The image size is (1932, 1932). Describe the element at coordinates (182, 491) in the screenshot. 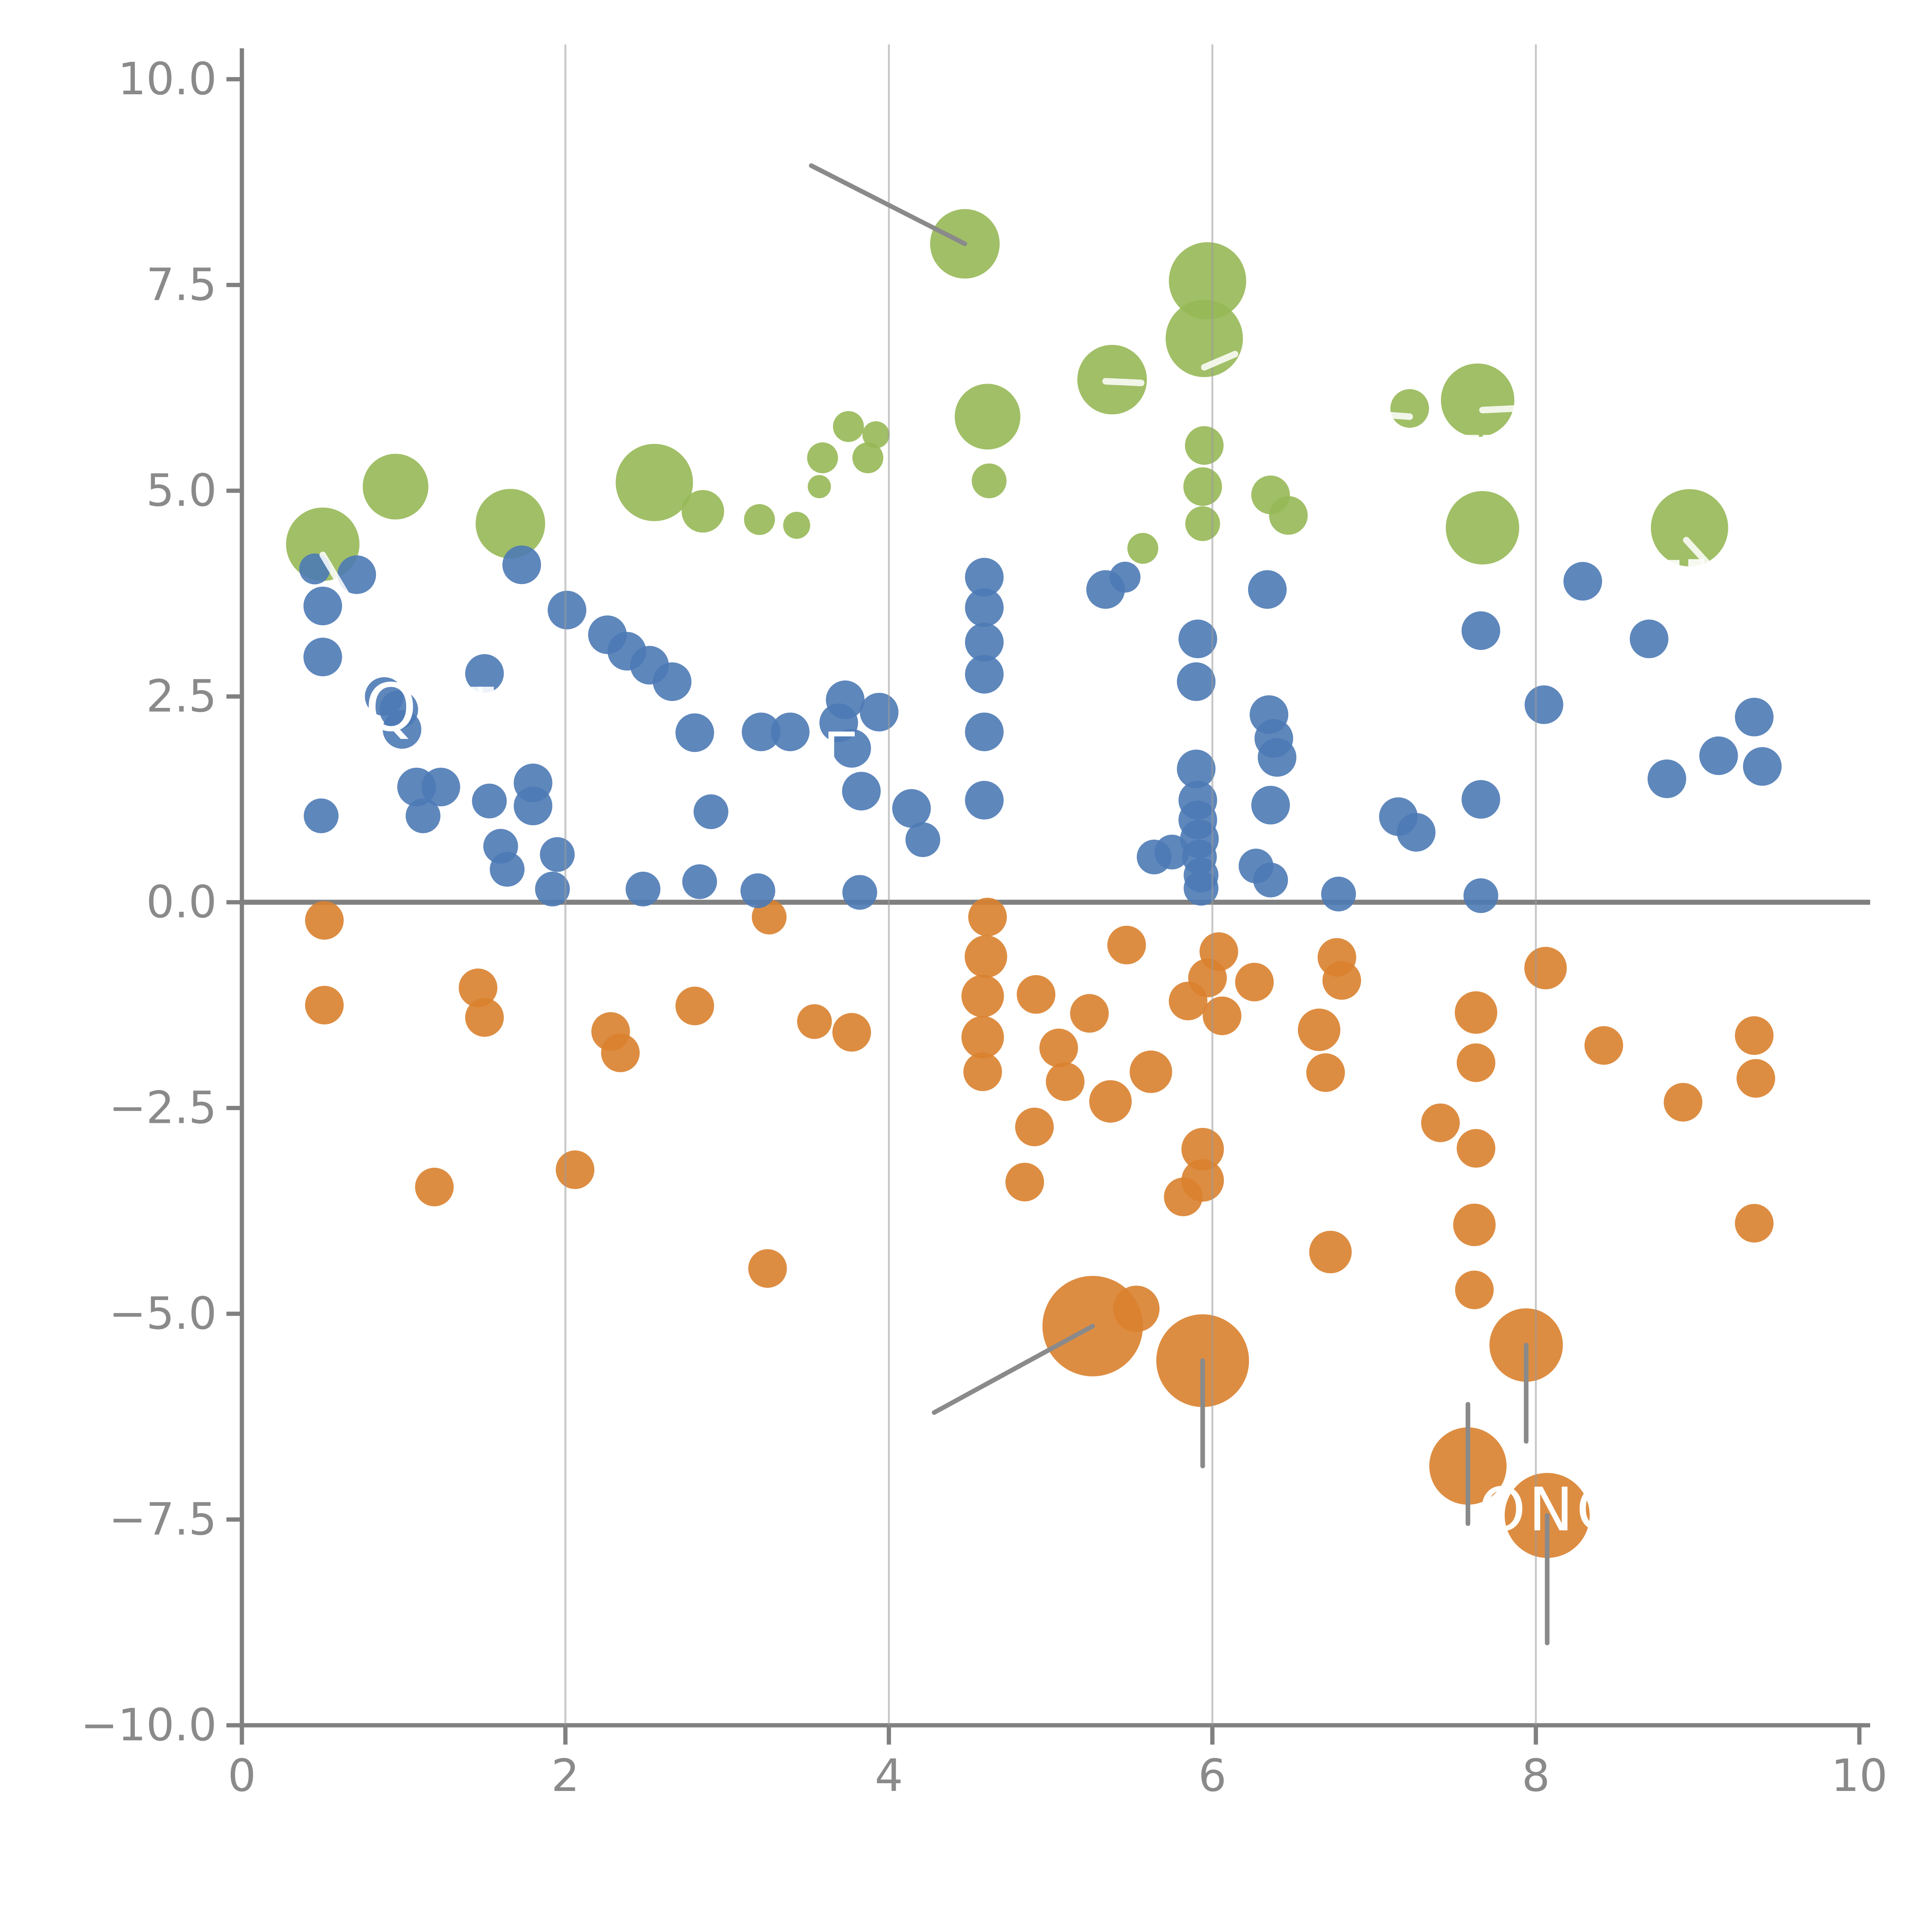

I see `y-tick-label: 5.0` at that location.